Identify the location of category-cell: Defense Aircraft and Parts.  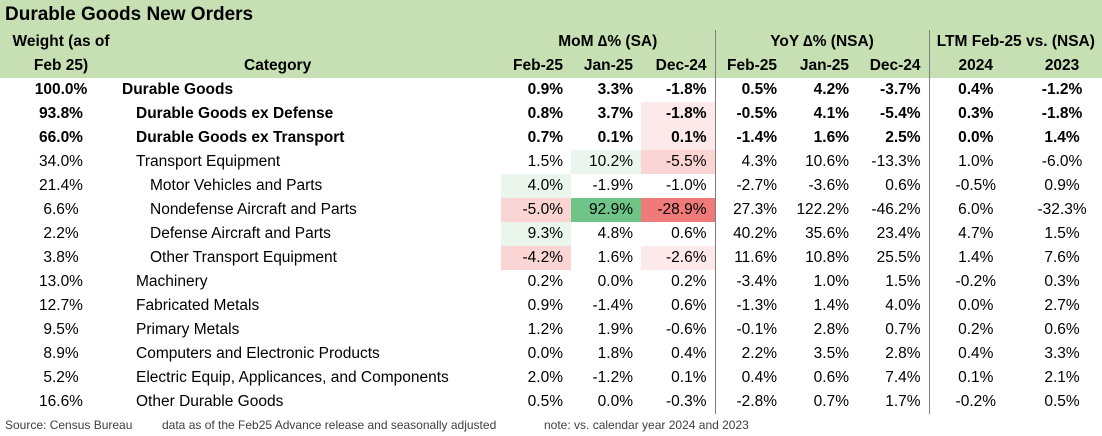
(240, 233).